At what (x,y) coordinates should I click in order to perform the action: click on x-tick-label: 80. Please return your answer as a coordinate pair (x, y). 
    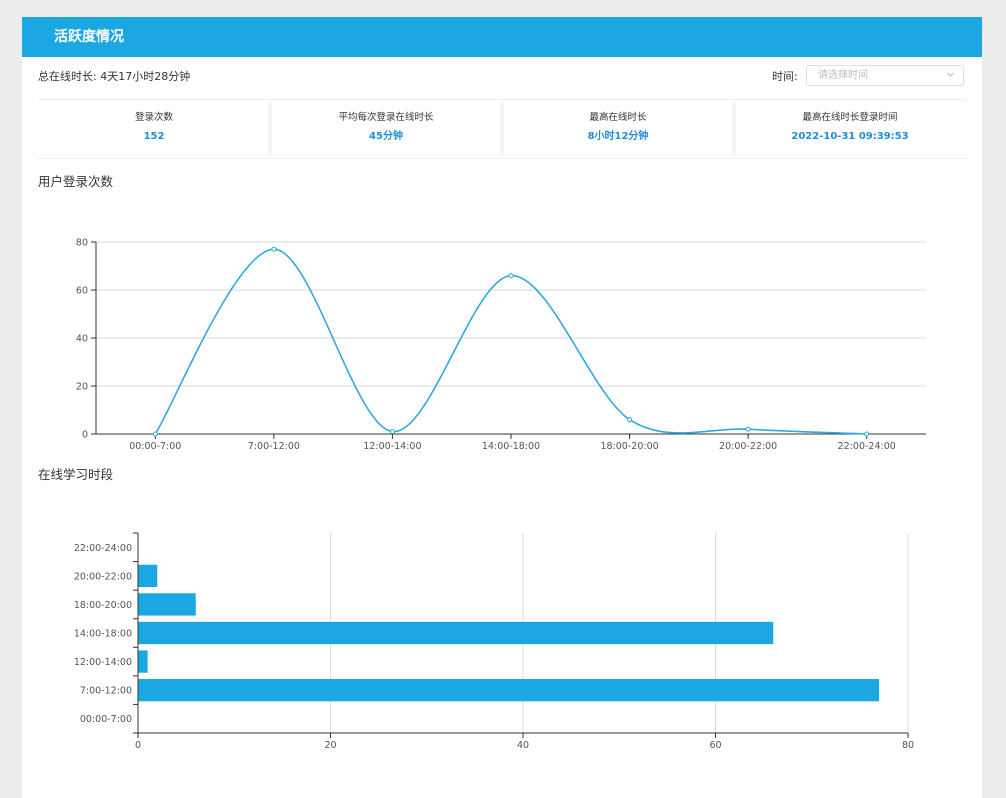
    Looking at the image, I should click on (908, 745).